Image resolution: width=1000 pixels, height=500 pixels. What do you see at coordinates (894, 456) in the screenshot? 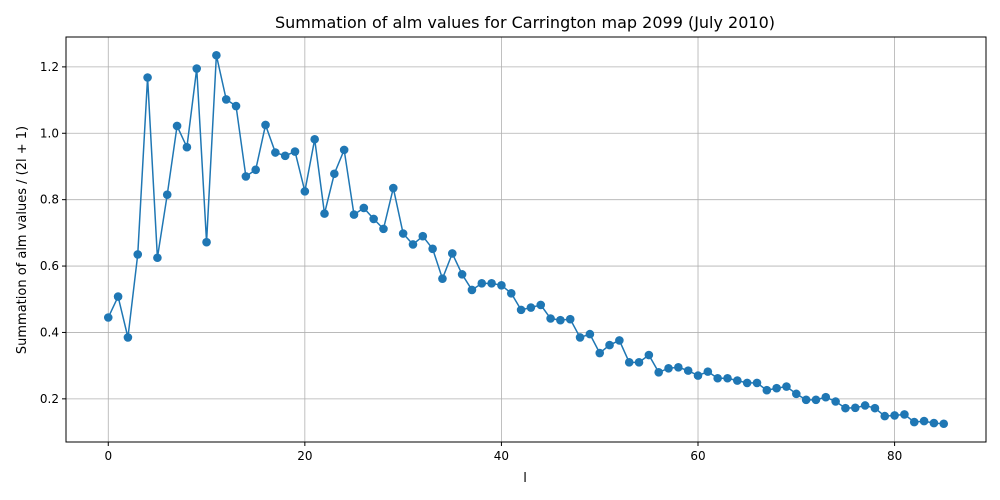
I see `x-tick-label: 80` at bounding box center [894, 456].